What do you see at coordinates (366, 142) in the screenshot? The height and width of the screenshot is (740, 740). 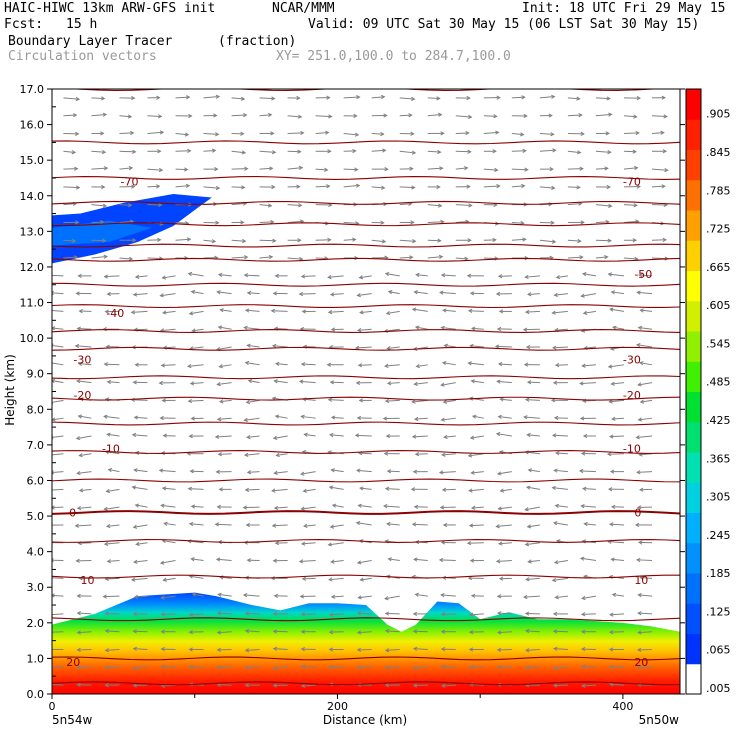 I see `isotherm-line` at bounding box center [366, 142].